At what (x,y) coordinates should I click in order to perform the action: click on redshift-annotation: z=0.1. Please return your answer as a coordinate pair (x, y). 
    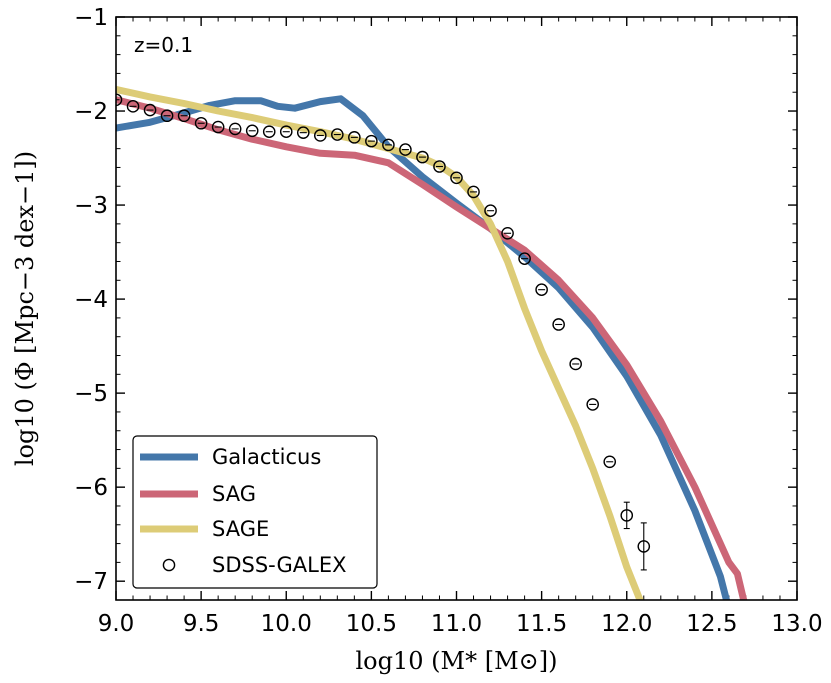
    Looking at the image, I should click on (163, 45).